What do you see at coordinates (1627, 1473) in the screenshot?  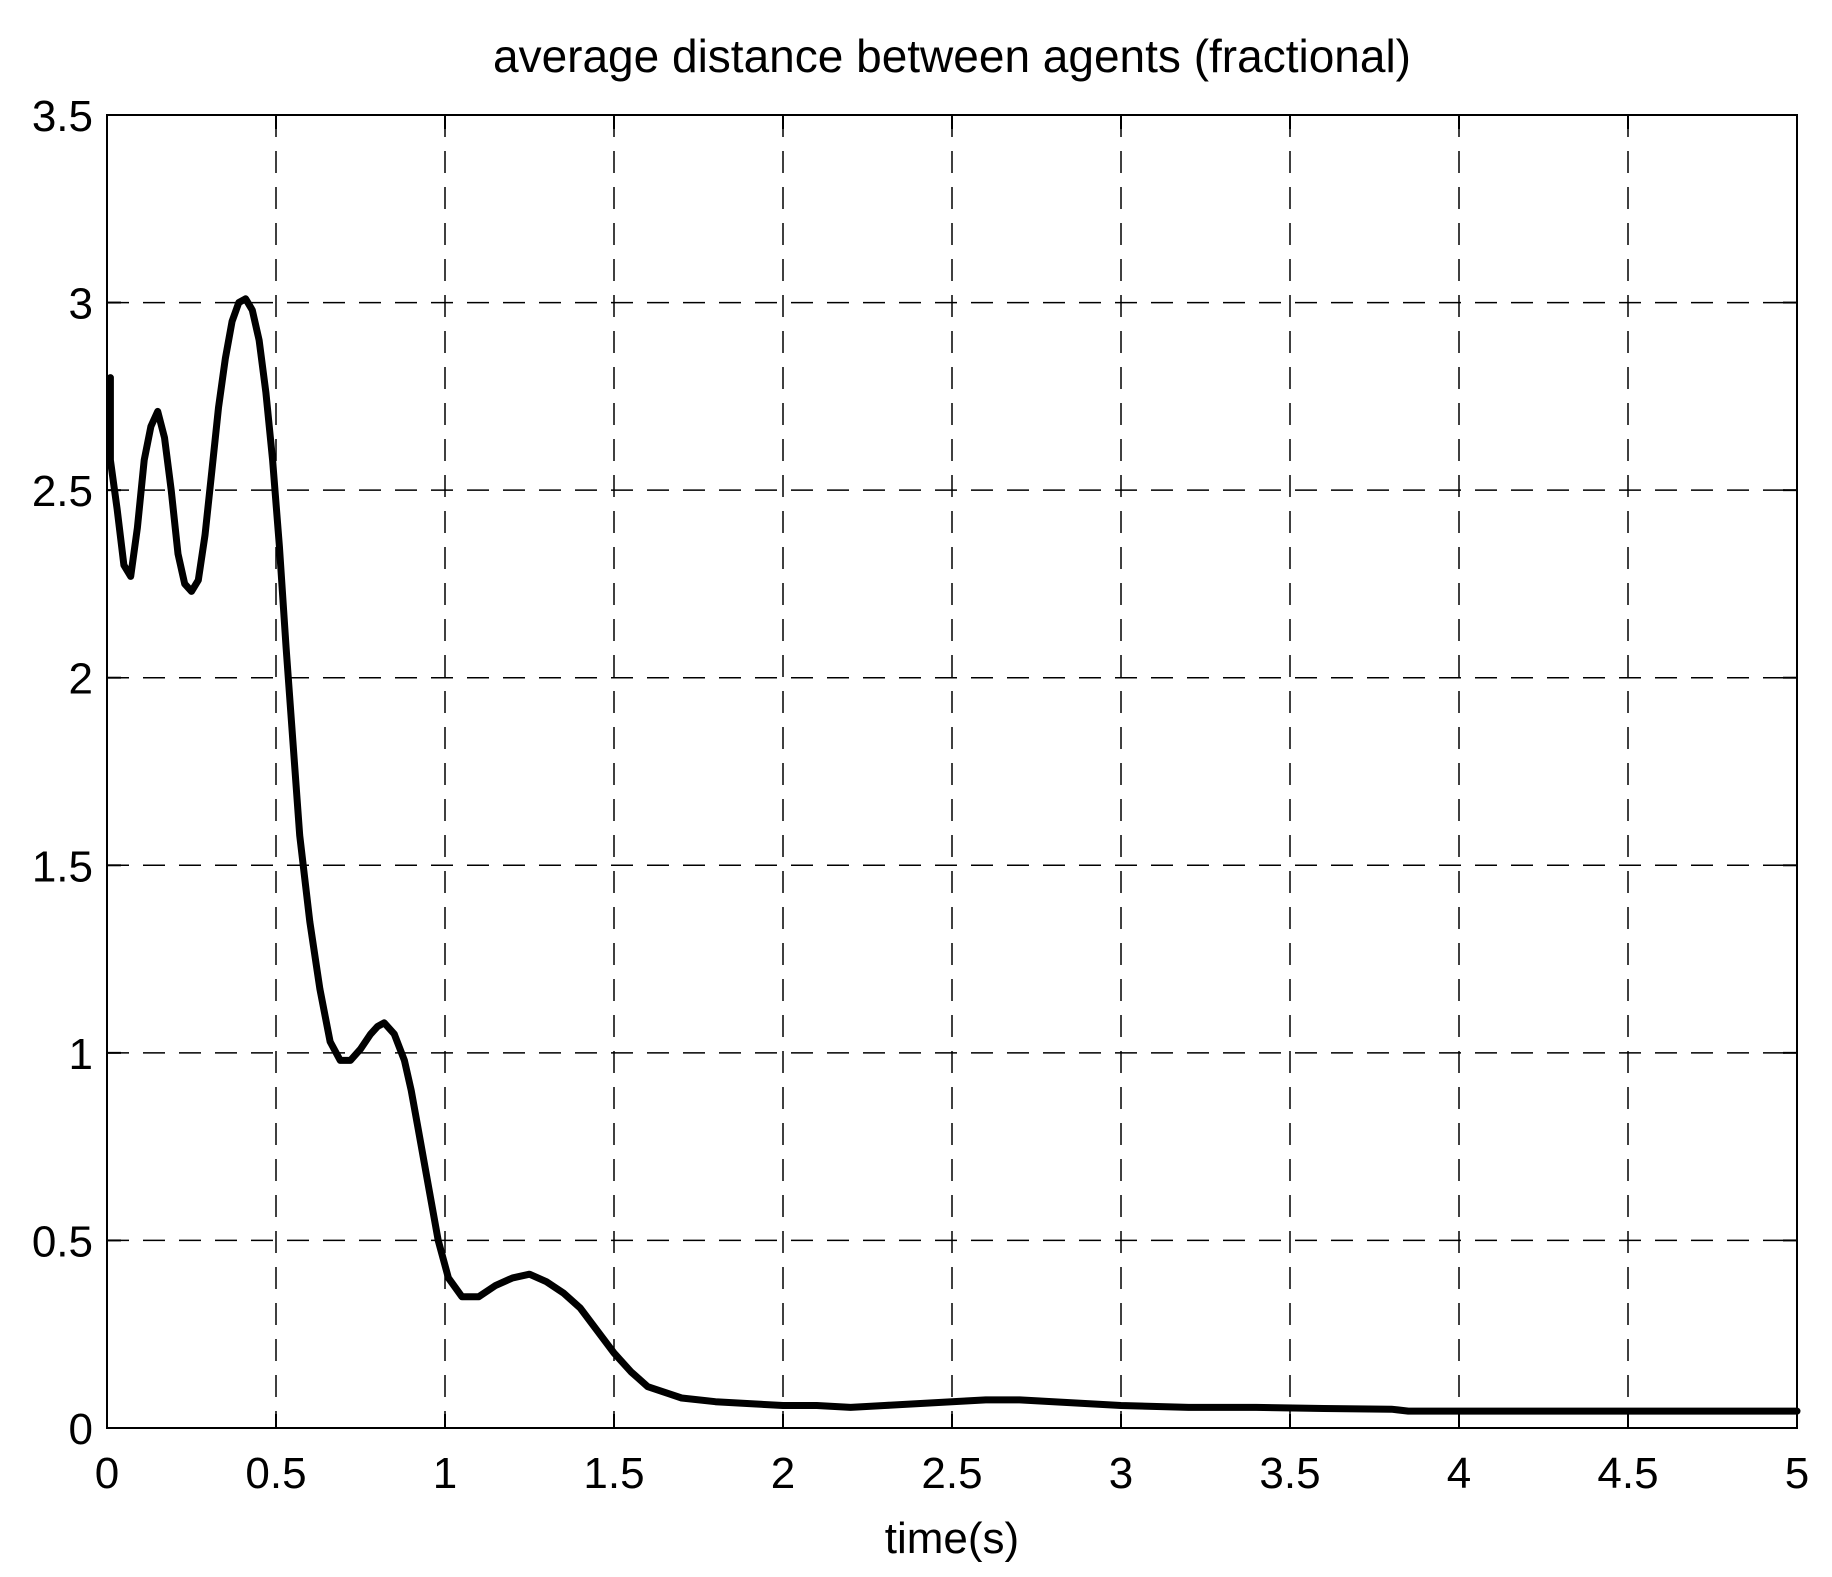 I see `x-tick-label: 4.5` at bounding box center [1627, 1473].